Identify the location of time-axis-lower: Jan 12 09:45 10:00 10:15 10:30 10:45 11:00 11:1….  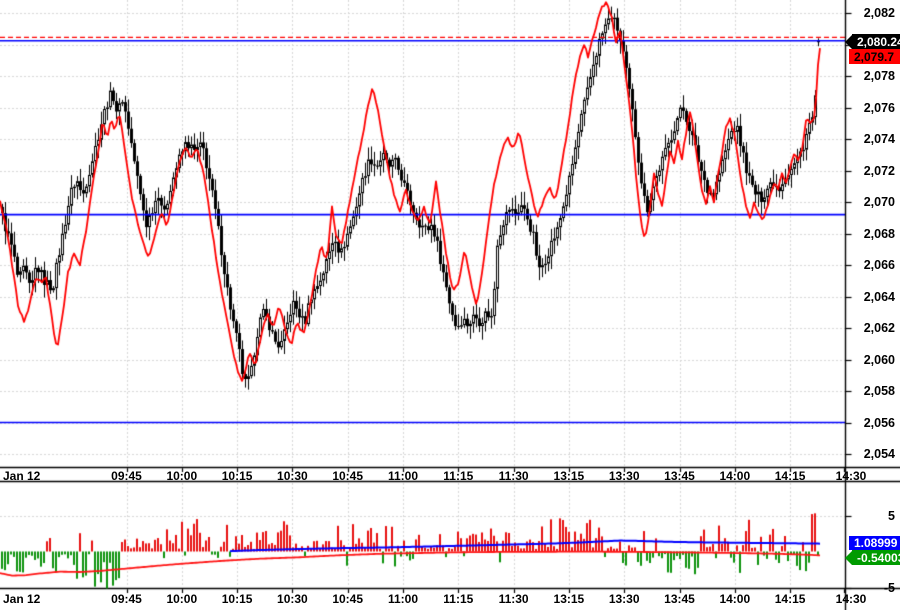
(450, 600).